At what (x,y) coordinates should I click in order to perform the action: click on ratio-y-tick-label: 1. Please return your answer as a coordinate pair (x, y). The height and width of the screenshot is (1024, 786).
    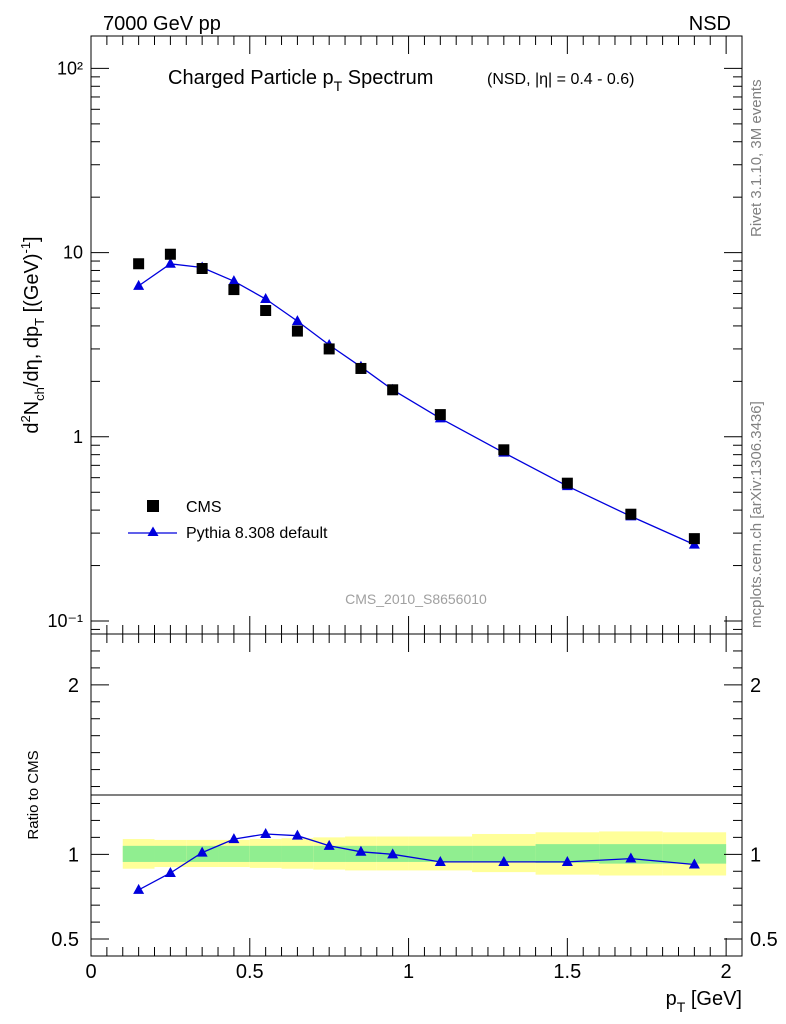
    Looking at the image, I should click on (73, 855).